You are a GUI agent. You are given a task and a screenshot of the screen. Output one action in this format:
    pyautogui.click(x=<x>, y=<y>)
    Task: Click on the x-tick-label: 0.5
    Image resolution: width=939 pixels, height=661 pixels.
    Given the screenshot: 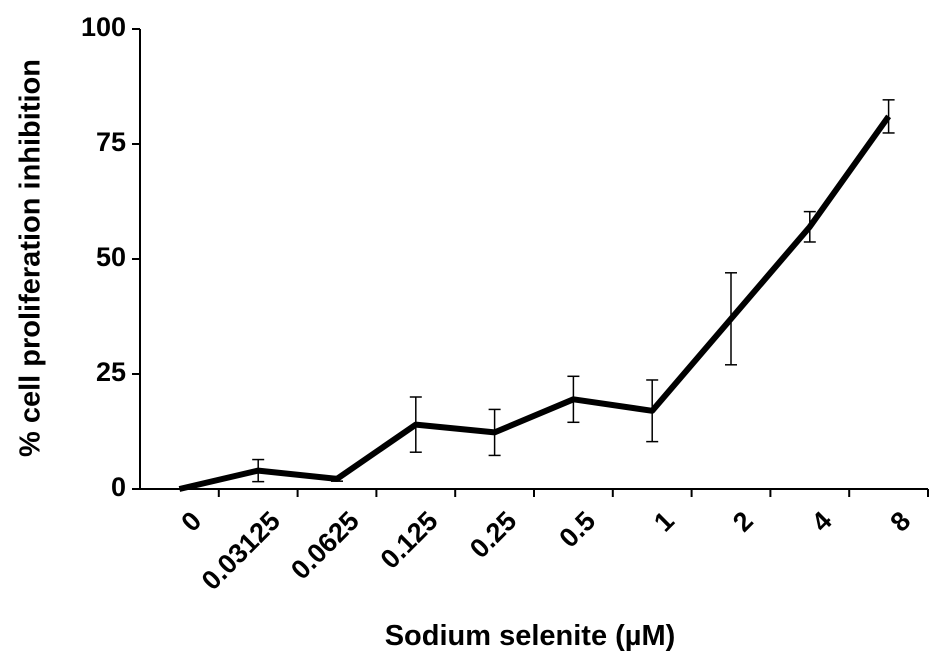 What is the action you would take?
    pyautogui.click(x=577, y=530)
    